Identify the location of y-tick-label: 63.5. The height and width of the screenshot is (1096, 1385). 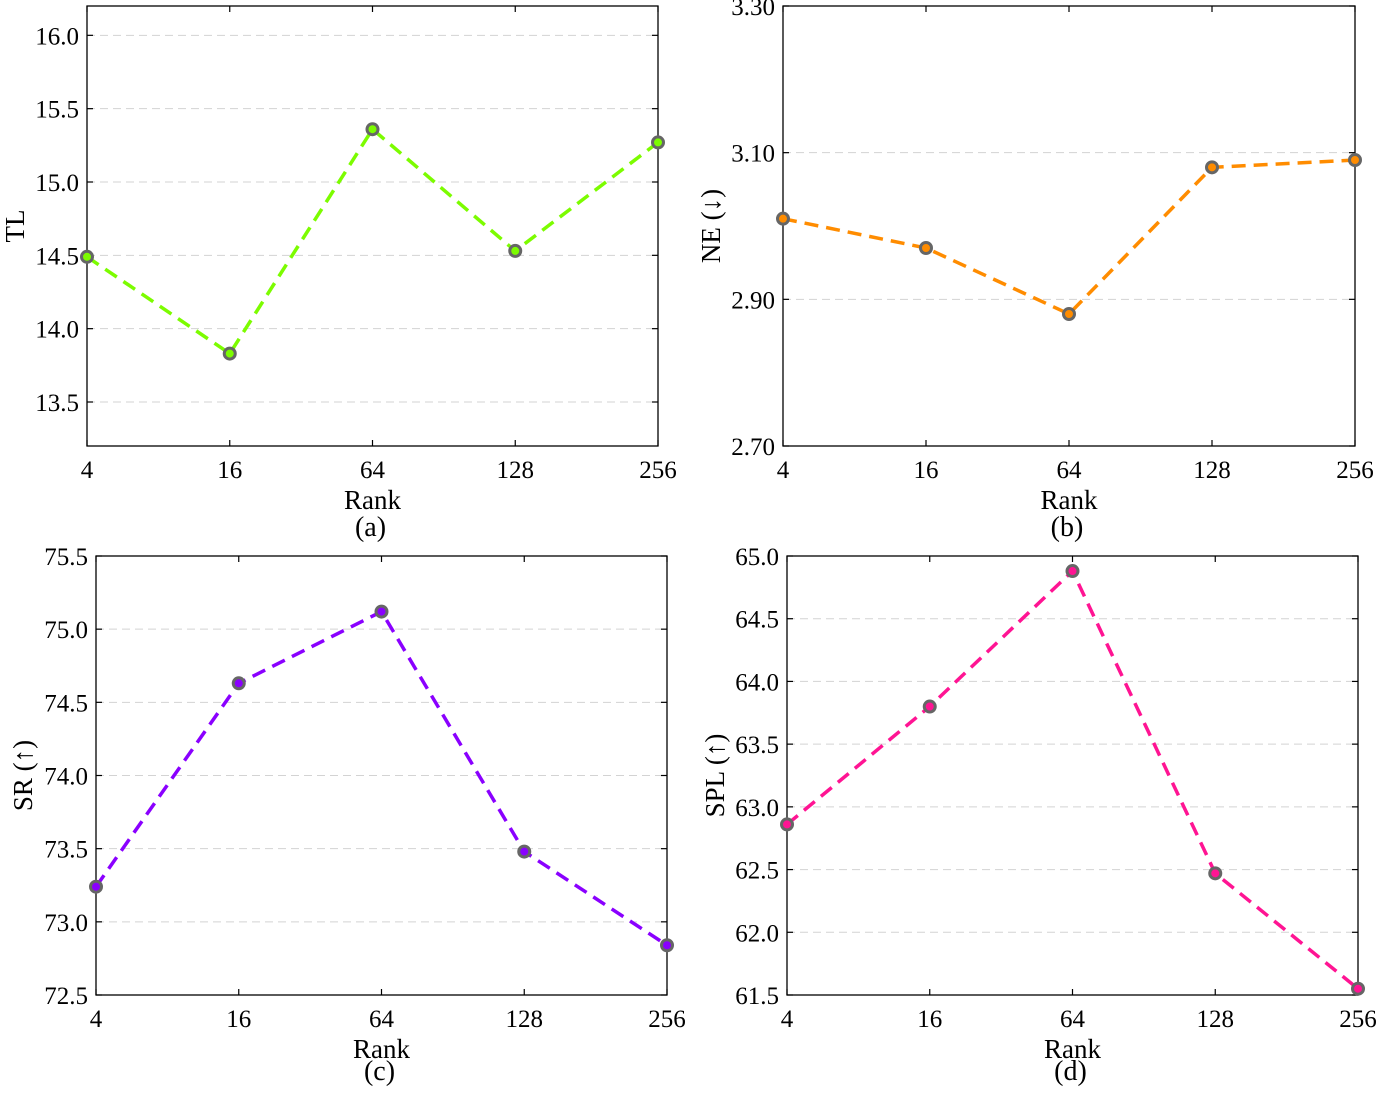
(757, 745).